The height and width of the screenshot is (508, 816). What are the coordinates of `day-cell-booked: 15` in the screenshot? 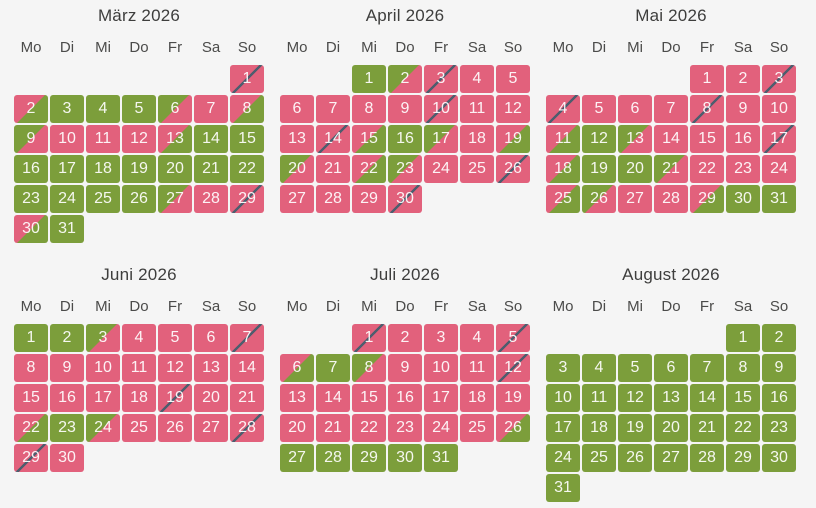 It's located at (707, 139).